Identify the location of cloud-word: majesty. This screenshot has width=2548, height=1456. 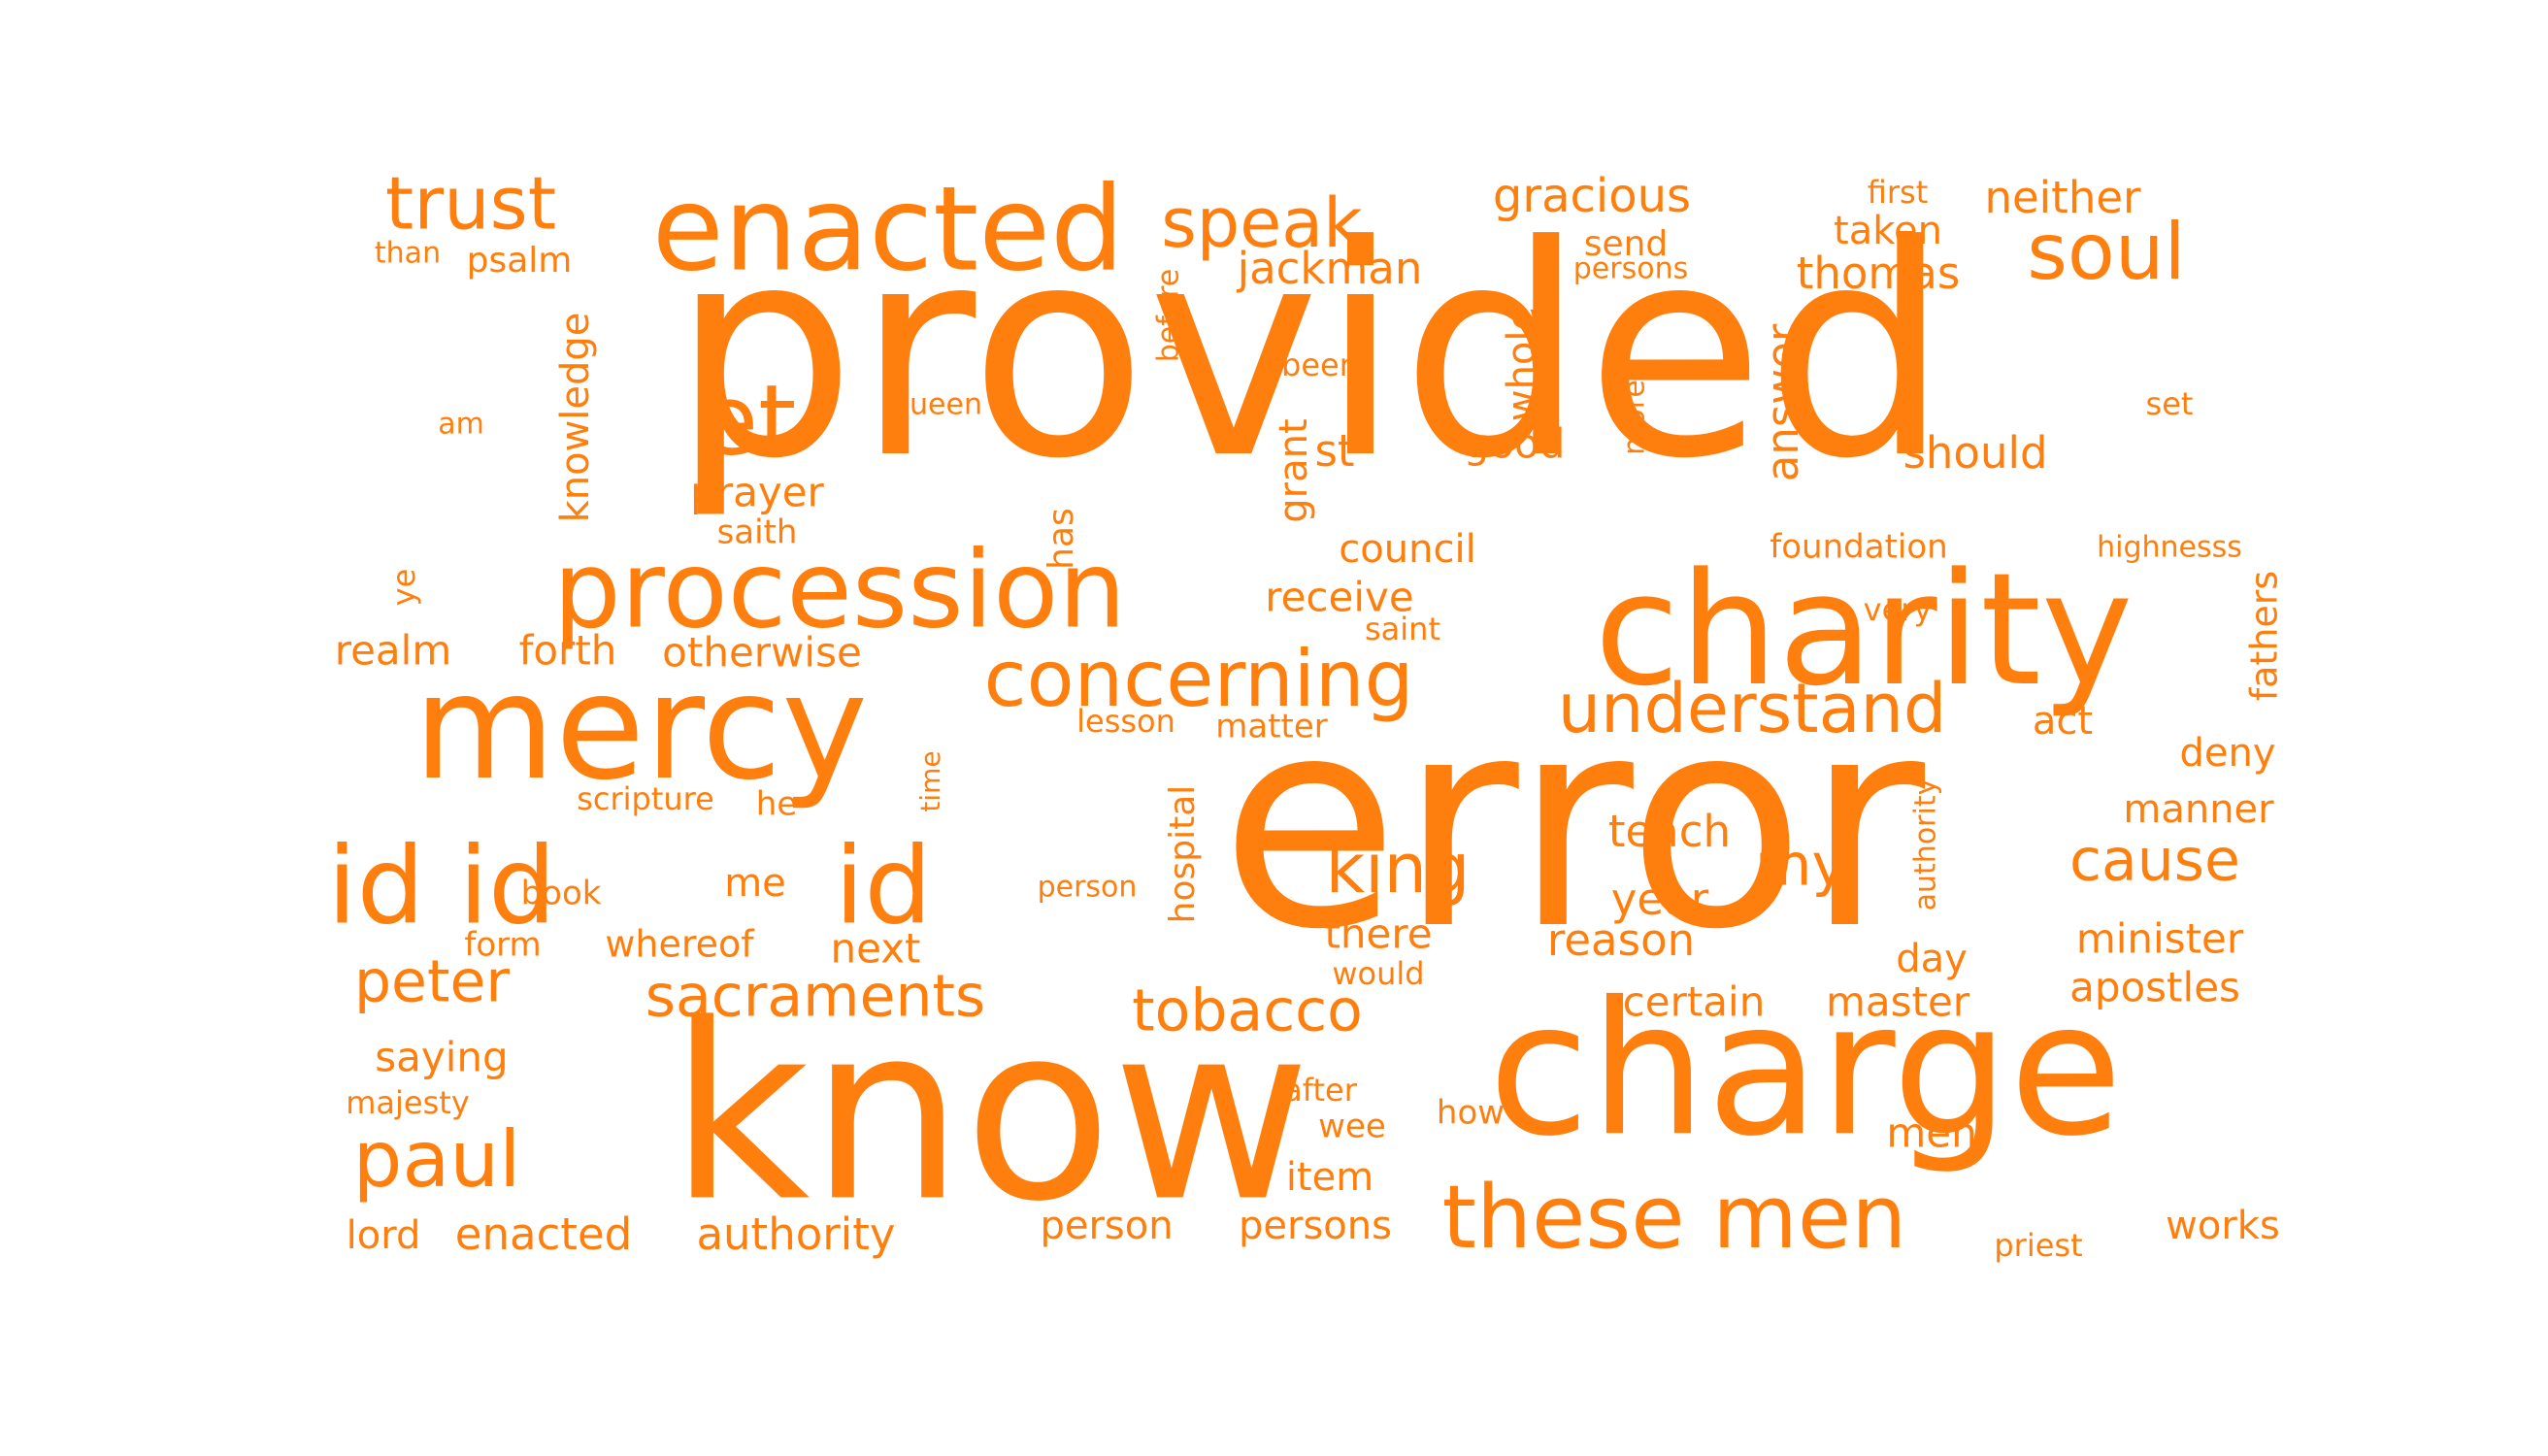
(408, 1102).